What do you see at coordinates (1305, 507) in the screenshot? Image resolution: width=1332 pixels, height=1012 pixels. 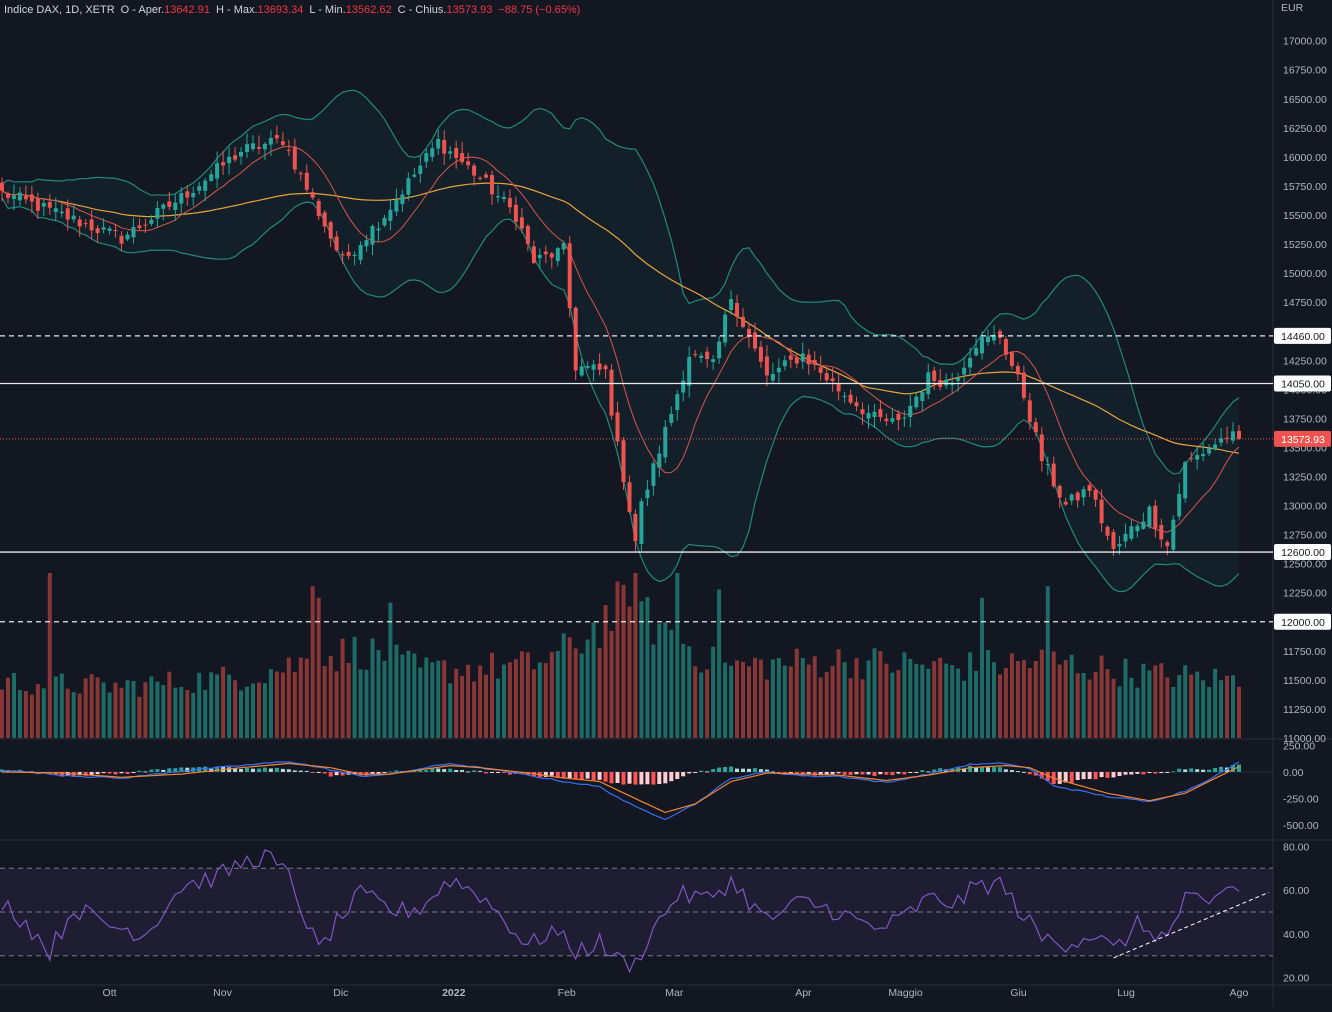 I see `price-tick-label: 13000.00` at bounding box center [1305, 507].